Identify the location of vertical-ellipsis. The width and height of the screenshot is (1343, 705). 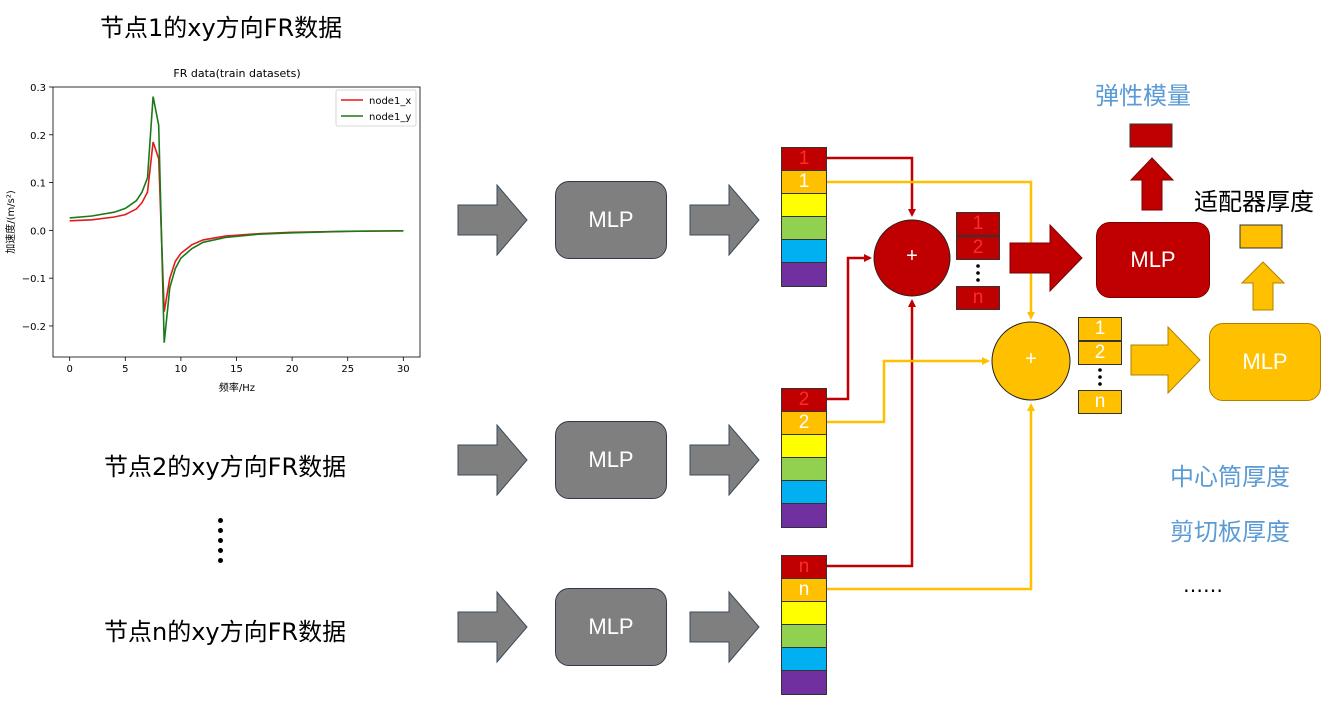
(221, 543).